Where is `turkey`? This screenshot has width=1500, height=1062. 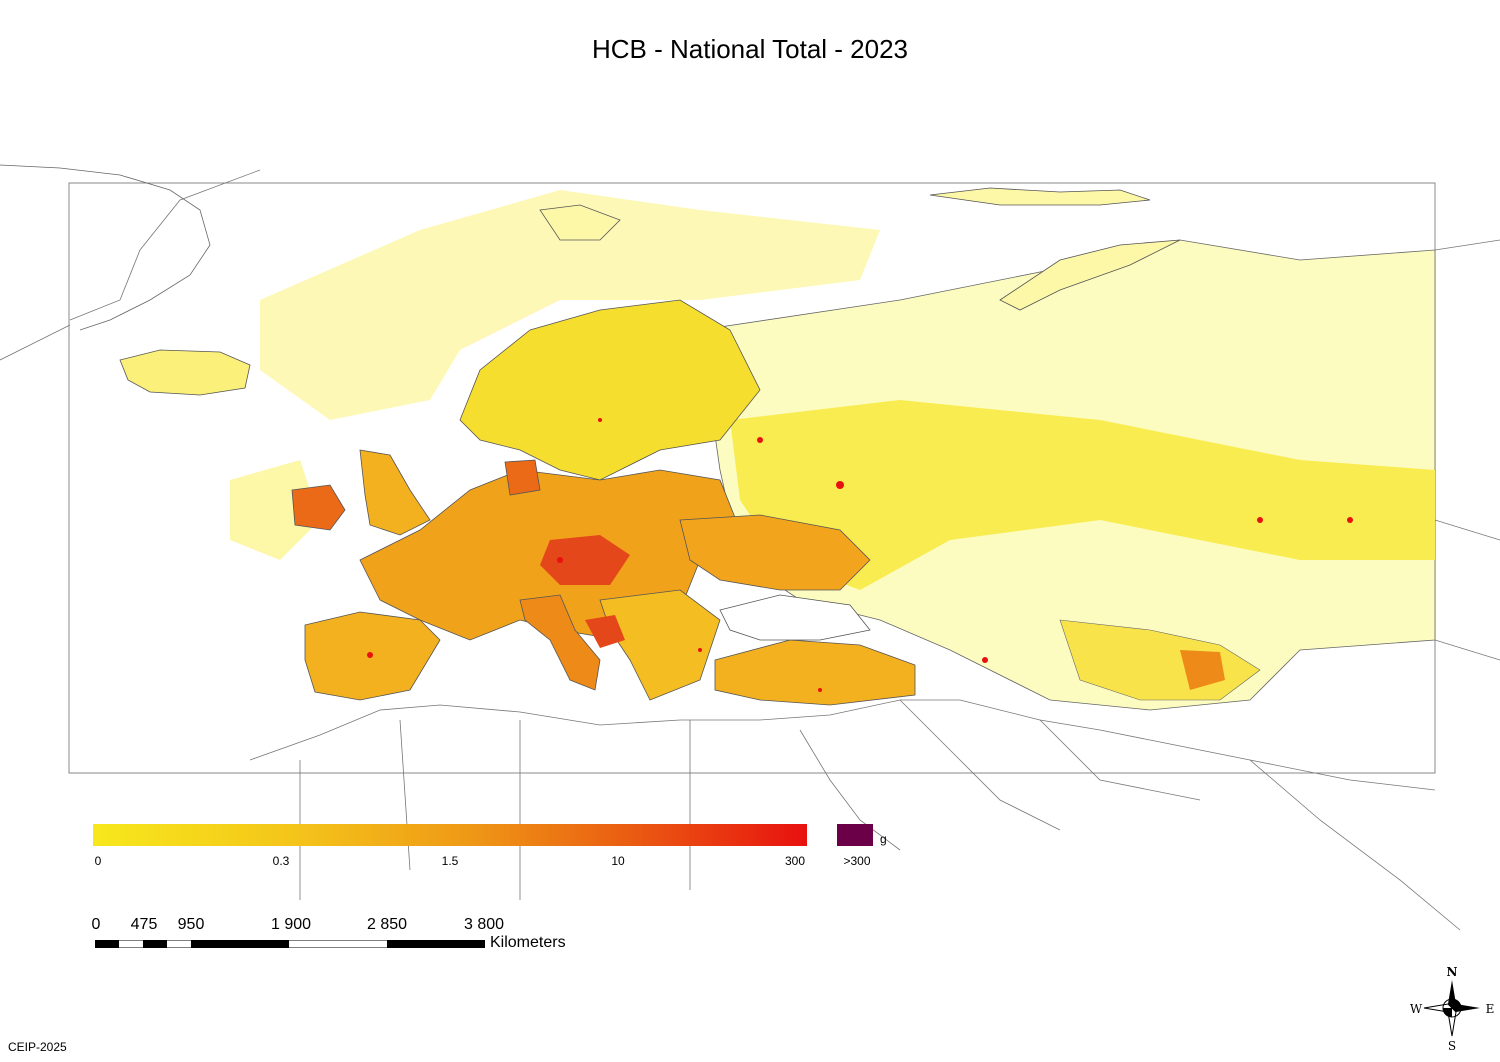
turkey is located at coordinates (815, 672).